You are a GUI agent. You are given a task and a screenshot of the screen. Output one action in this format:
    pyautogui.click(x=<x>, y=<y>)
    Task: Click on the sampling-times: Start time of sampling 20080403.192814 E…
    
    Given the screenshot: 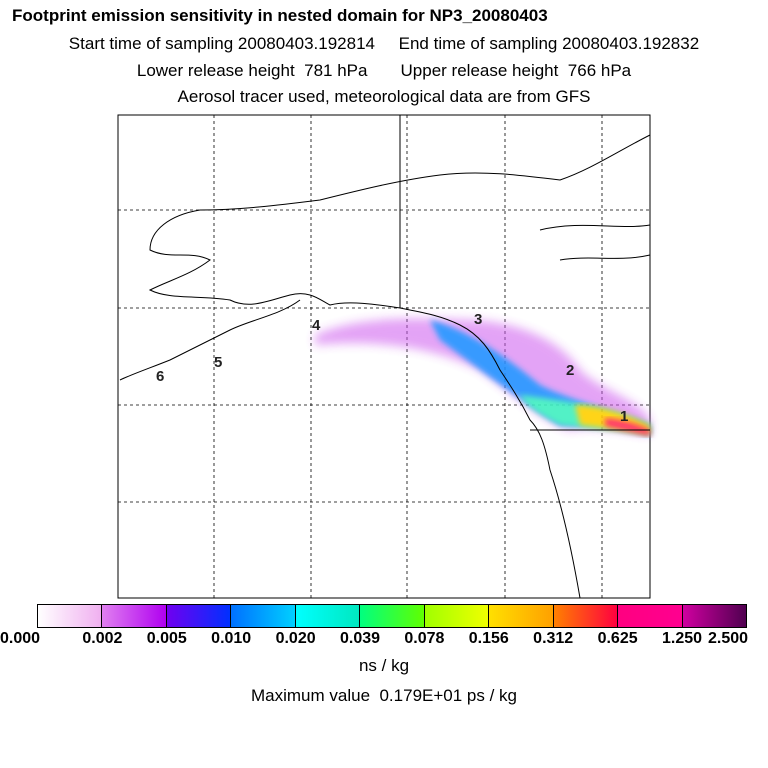 What is the action you would take?
    pyautogui.click(x=384, y=43)
    